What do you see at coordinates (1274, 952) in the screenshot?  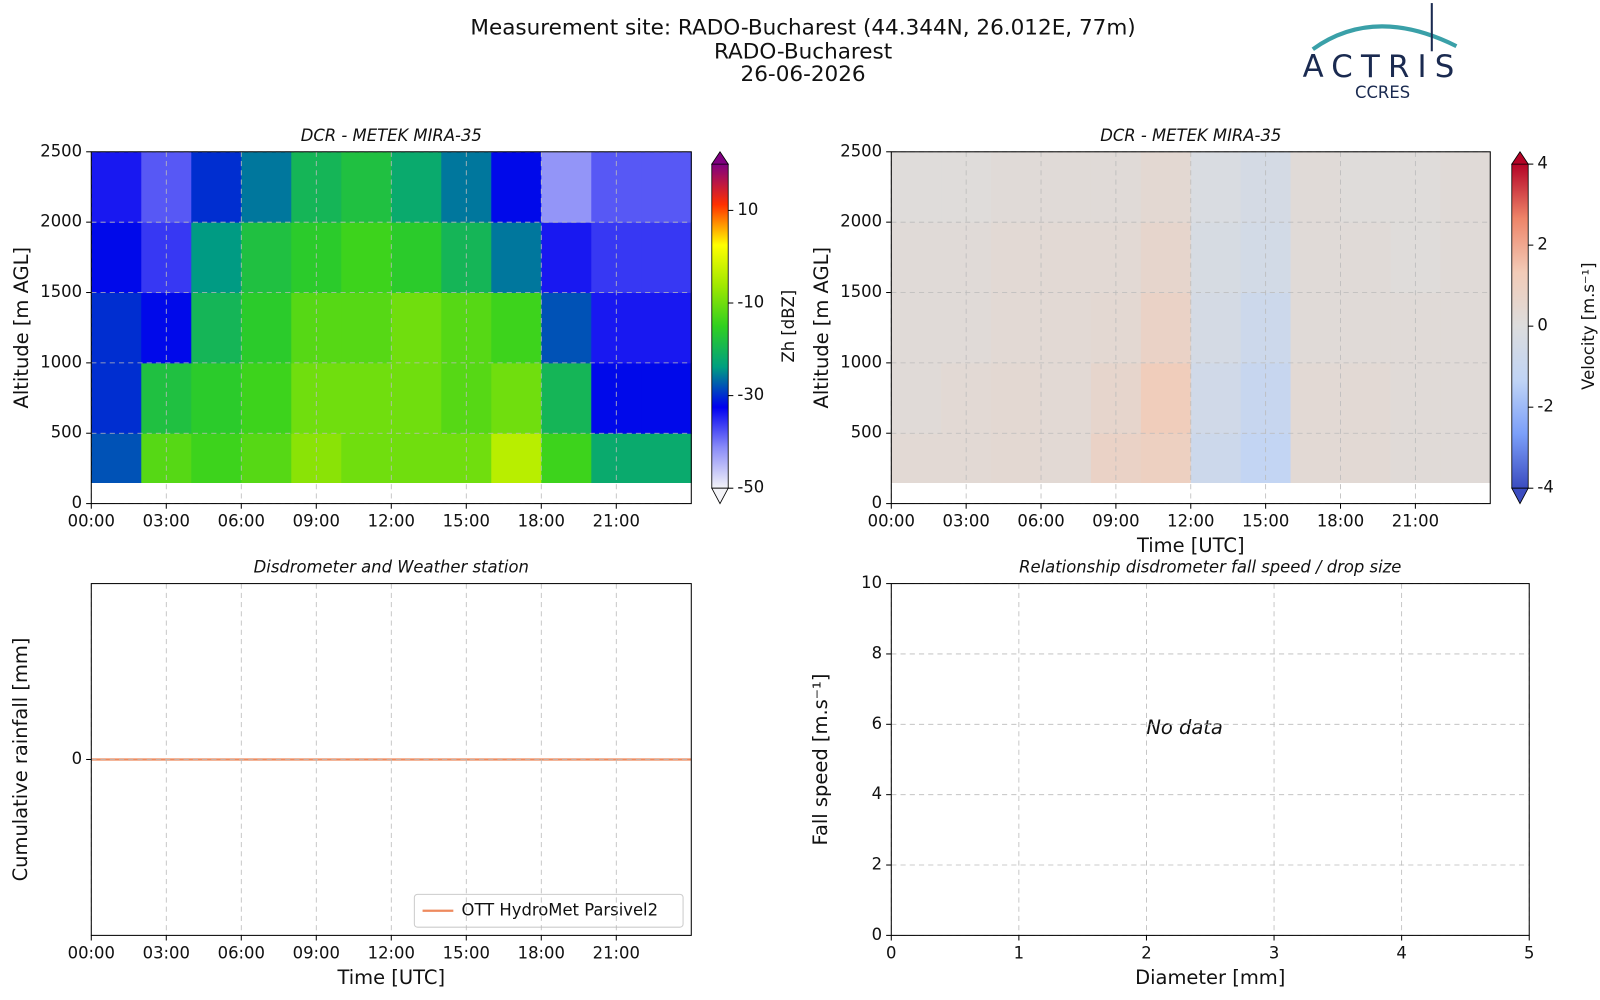 I see `x-tick-label: 3` at bounding box center [1274, 952].